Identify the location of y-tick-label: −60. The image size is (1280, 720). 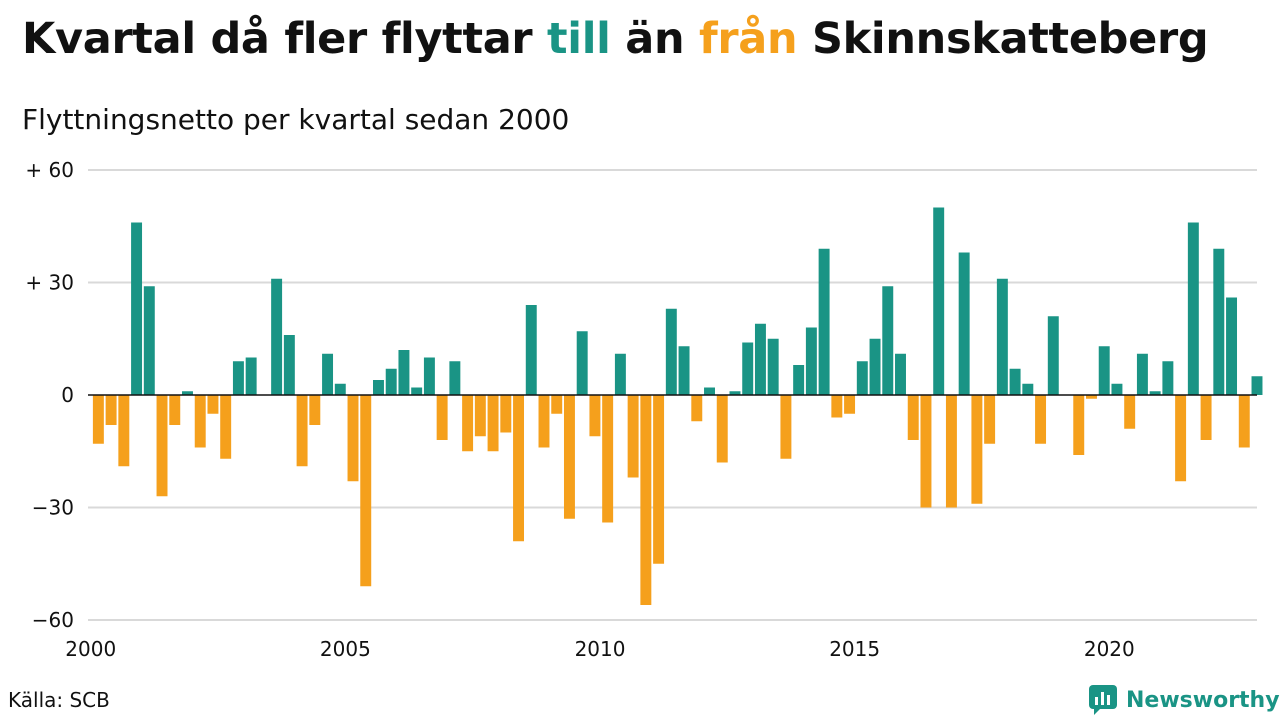
(53, 620).